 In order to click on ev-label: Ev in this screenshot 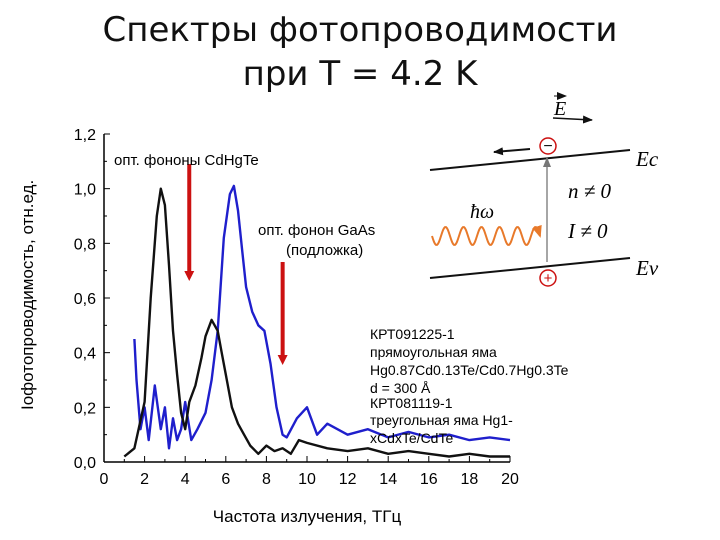, I will do `click(647, 268)`.